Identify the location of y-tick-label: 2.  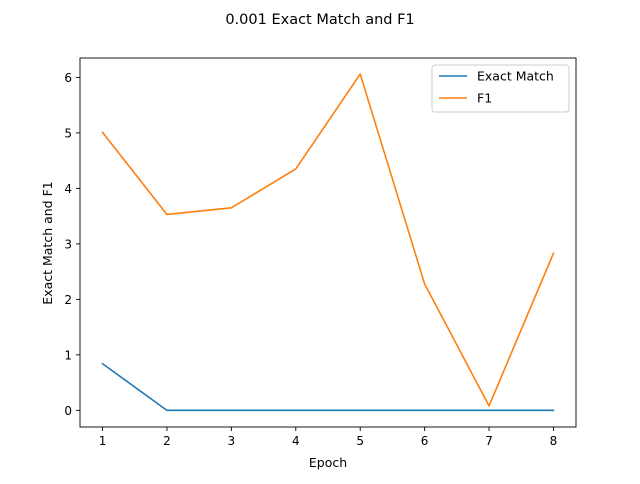
(68, 300).